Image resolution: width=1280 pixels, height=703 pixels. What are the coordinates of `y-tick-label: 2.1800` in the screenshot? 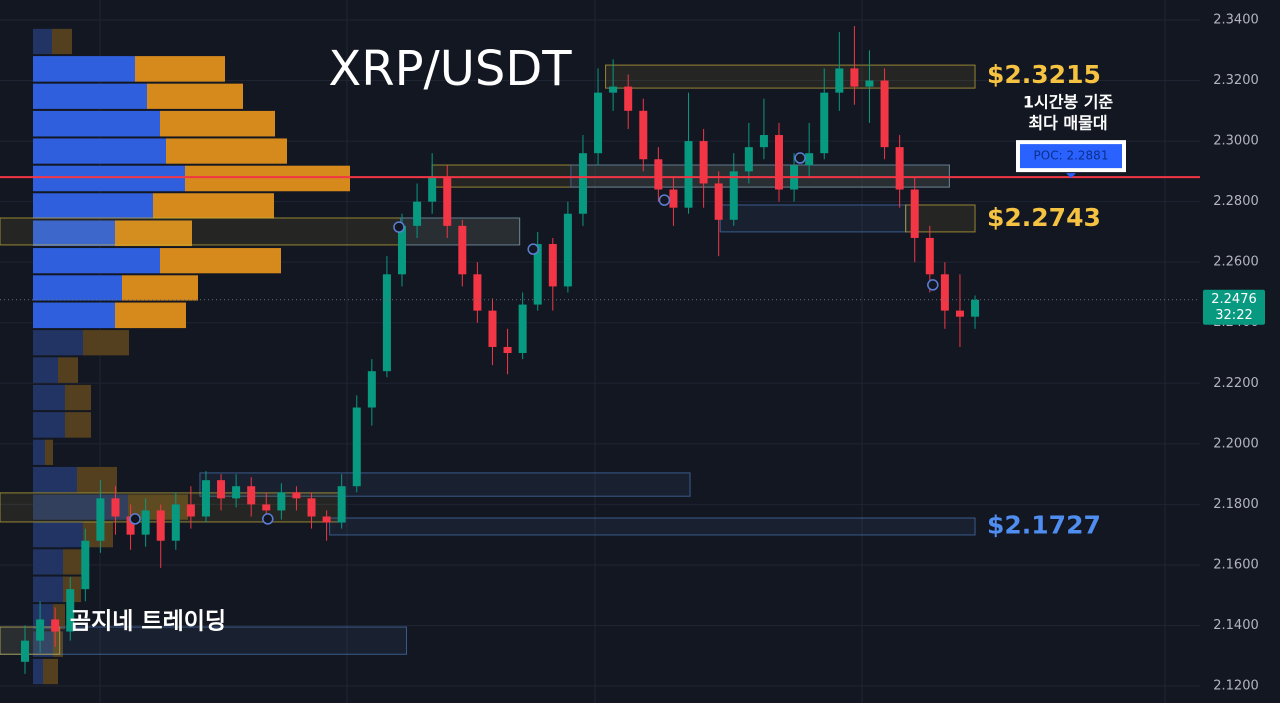 It's located at (1236, 504).